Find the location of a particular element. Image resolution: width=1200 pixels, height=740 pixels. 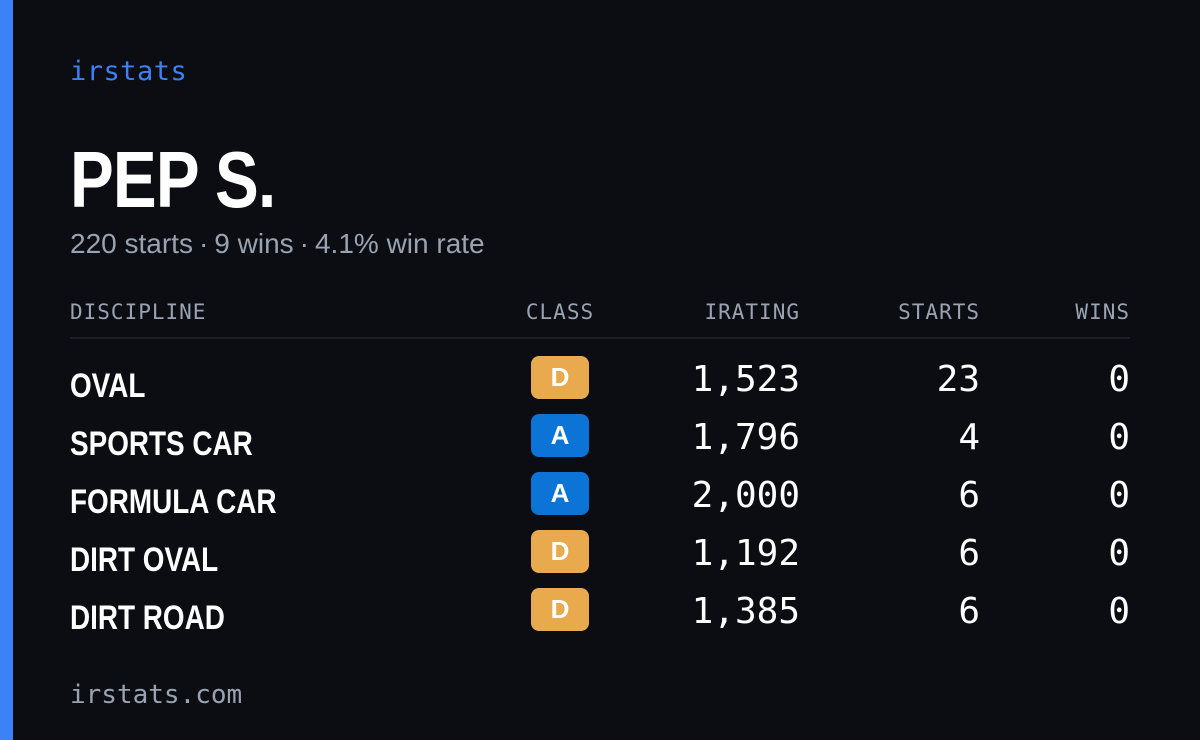

irating-value: 1,192 is located at coordinates (745, 553).